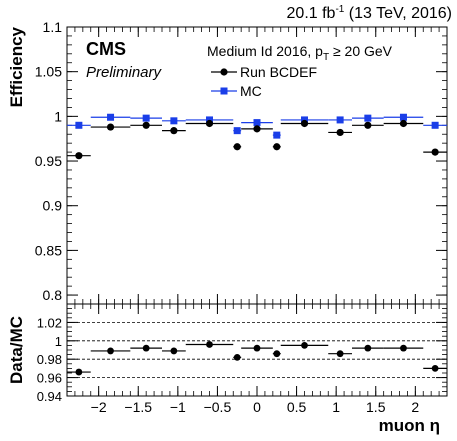 Image resolution: width=457 pixels, height=441 pixels. I want to click on cms-label: CMS, so click(106, 49).